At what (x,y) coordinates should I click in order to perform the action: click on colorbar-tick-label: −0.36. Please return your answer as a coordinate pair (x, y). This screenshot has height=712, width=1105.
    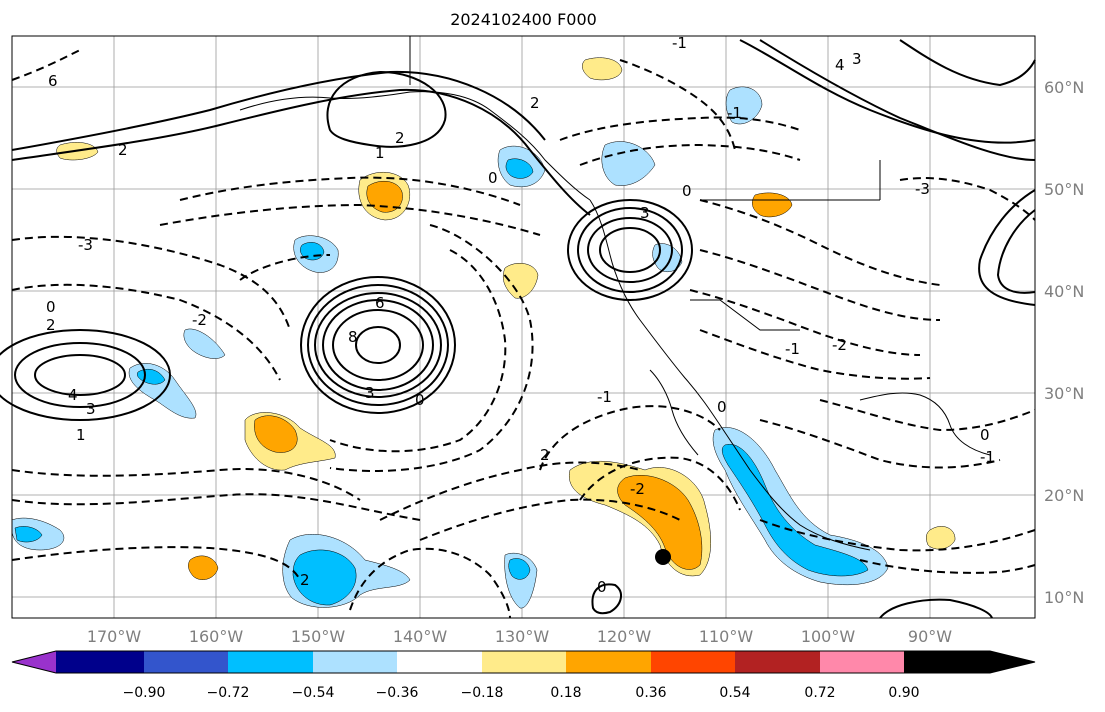
    Looking at the image, I should click on (397, 693).